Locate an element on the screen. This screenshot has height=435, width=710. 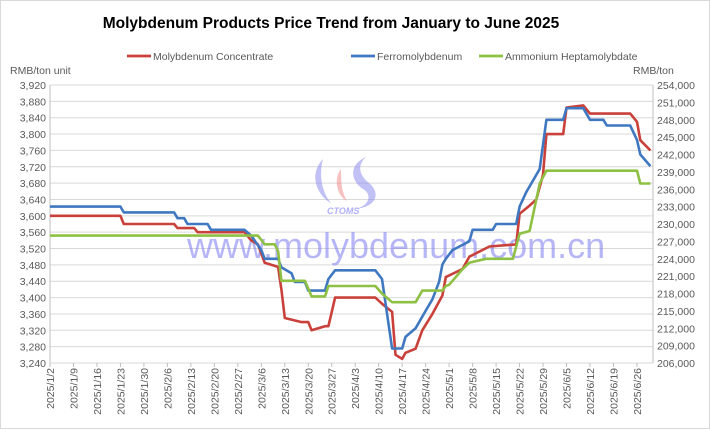
x-tick-label: 2025/2/6 is located at coordinates (168, 388).